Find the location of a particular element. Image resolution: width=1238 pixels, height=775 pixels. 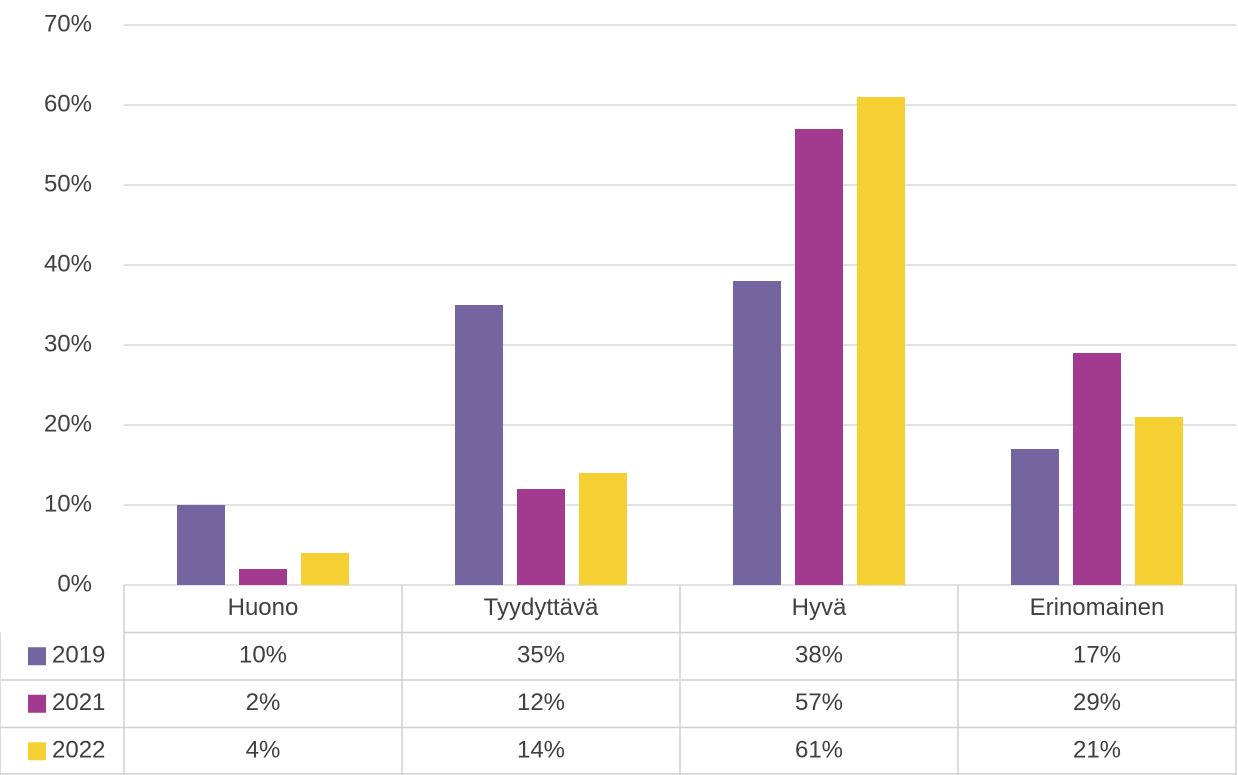

table-value: 10% is located at coordinates (263, 655).